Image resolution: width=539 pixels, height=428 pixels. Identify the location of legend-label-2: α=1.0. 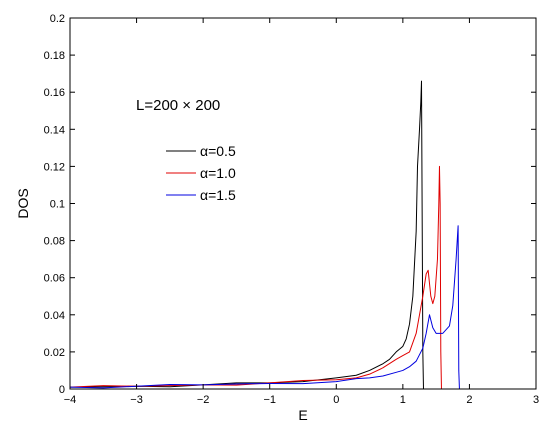
(218, 173).